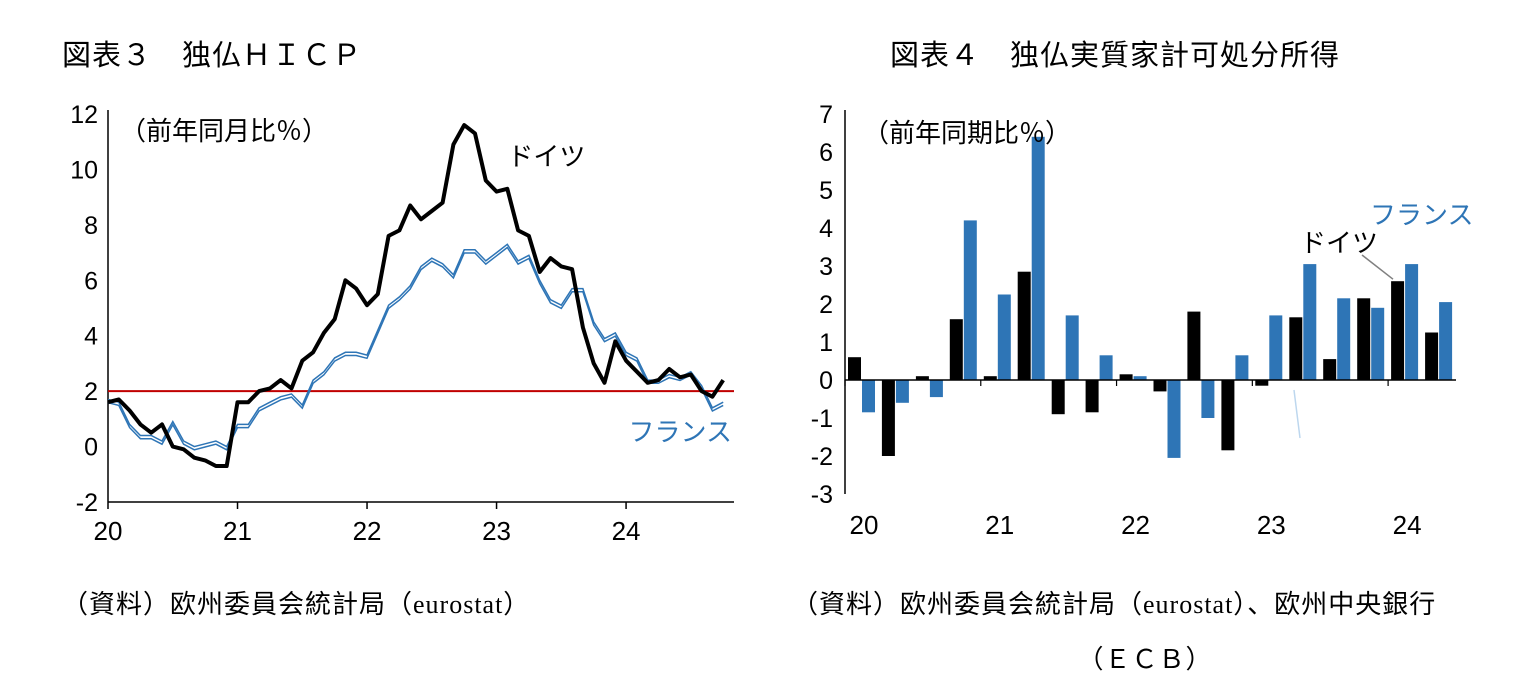 The width and height of the screenshot is (1522, 699). I want to click on figure-4-title: 図表４ 独仏実質家計可処分所得, so click(1115, 56).